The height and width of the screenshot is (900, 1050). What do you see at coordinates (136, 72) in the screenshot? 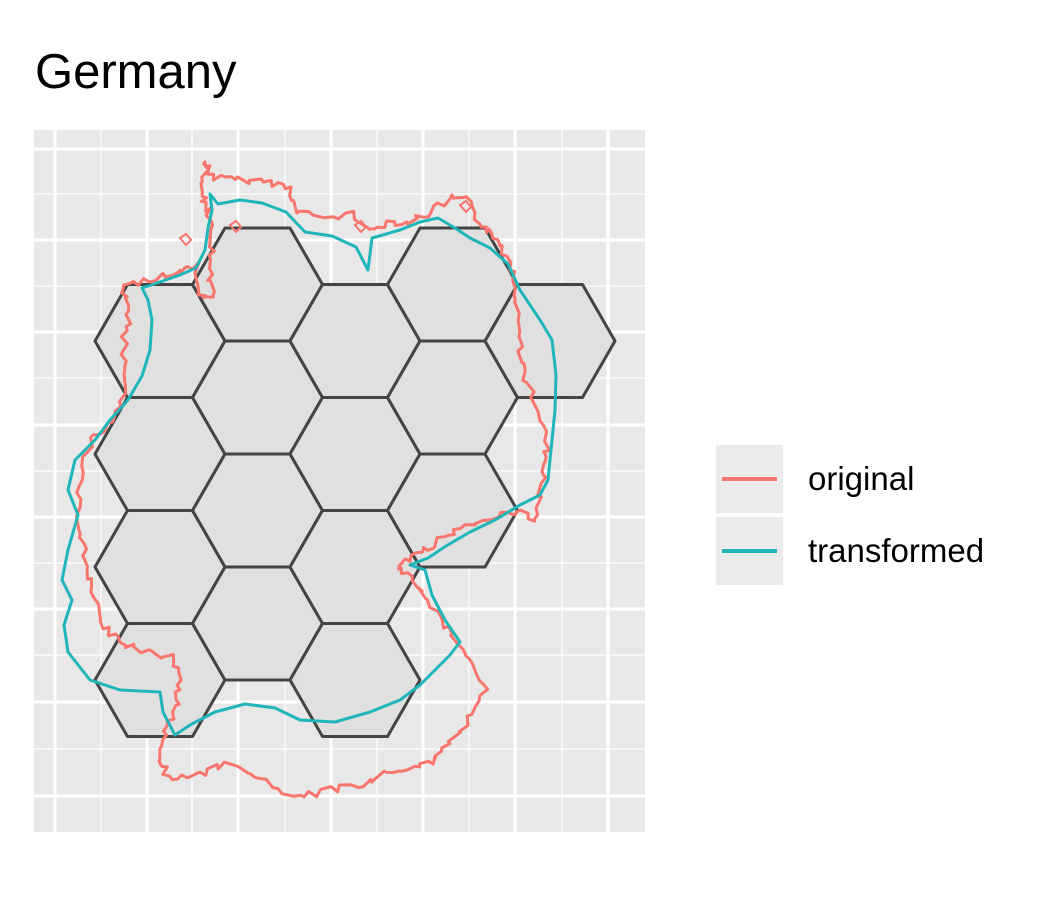
I see `chart-title: Germany` at bounding box center [136, 72].